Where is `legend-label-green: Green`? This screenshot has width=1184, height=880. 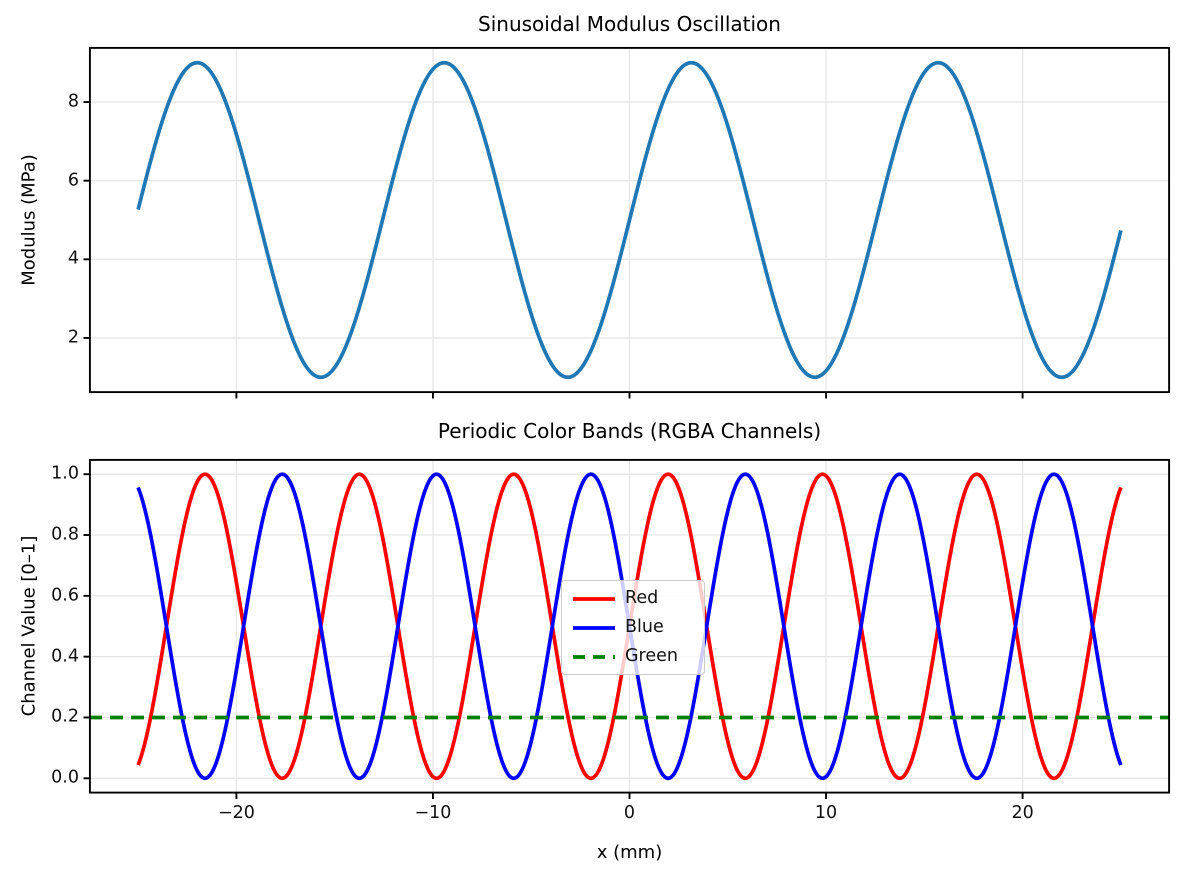
legend-label-green: Green is located at coordinates (651, 655).